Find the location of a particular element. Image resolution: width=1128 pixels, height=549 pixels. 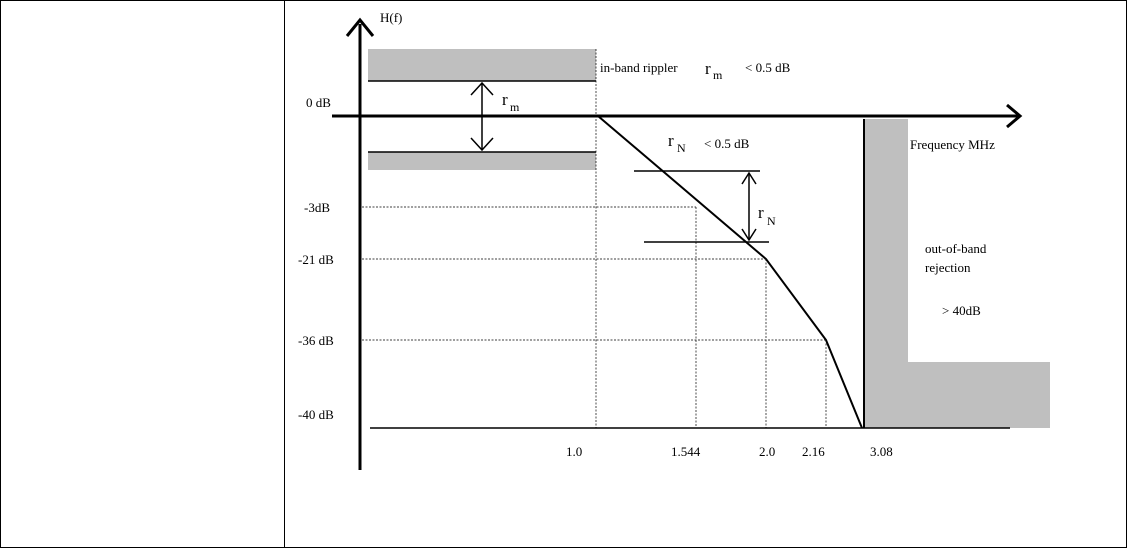

rn-subscript: N is located at coordinates (771, 221).